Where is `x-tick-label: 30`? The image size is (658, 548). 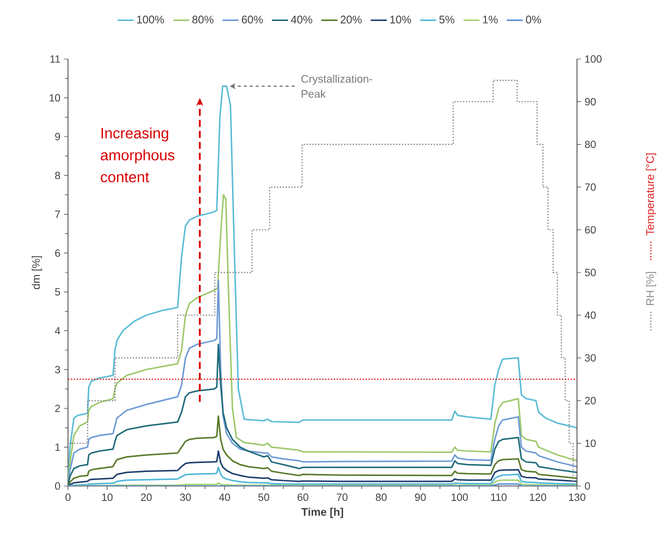
x-tick-label: 30 is located at coordinates (185, 497).